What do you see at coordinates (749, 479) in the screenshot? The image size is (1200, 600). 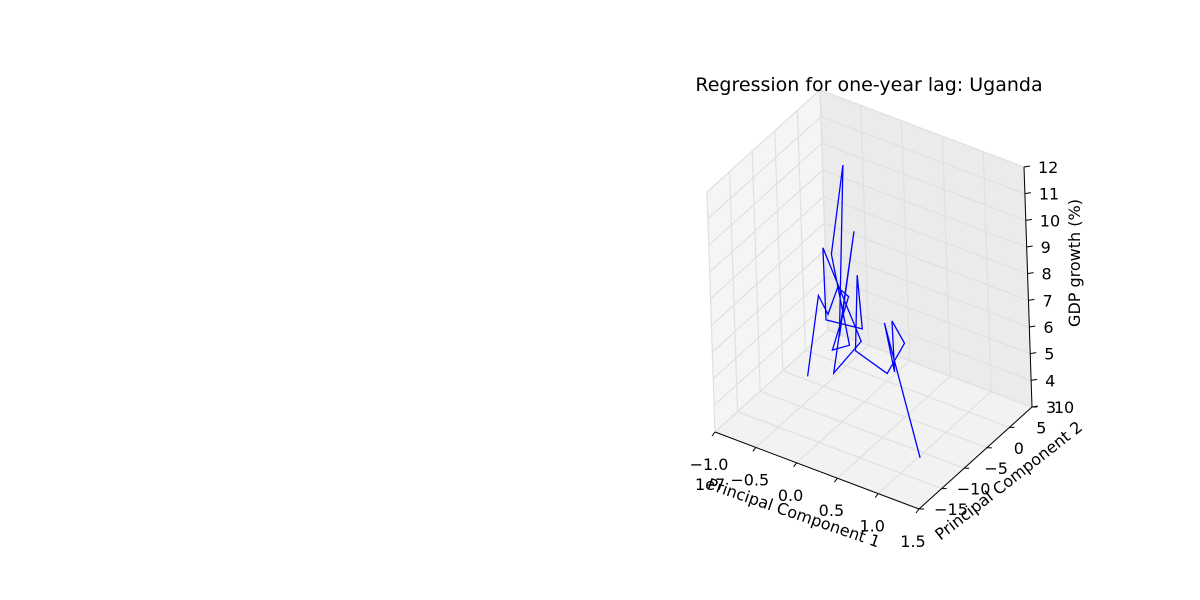 I see `x-tick-label: −0.5` at bounding box center [749, 479].